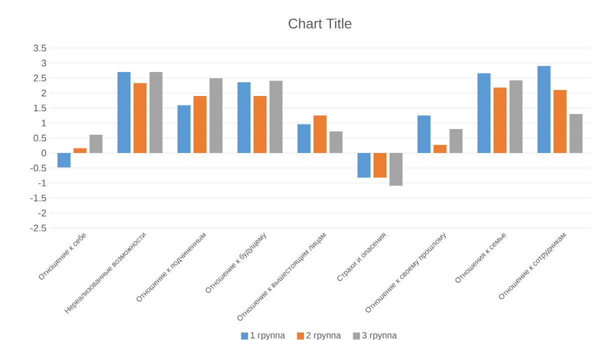  I want to click on y-tick-label: 2.5, so click(40, 78).